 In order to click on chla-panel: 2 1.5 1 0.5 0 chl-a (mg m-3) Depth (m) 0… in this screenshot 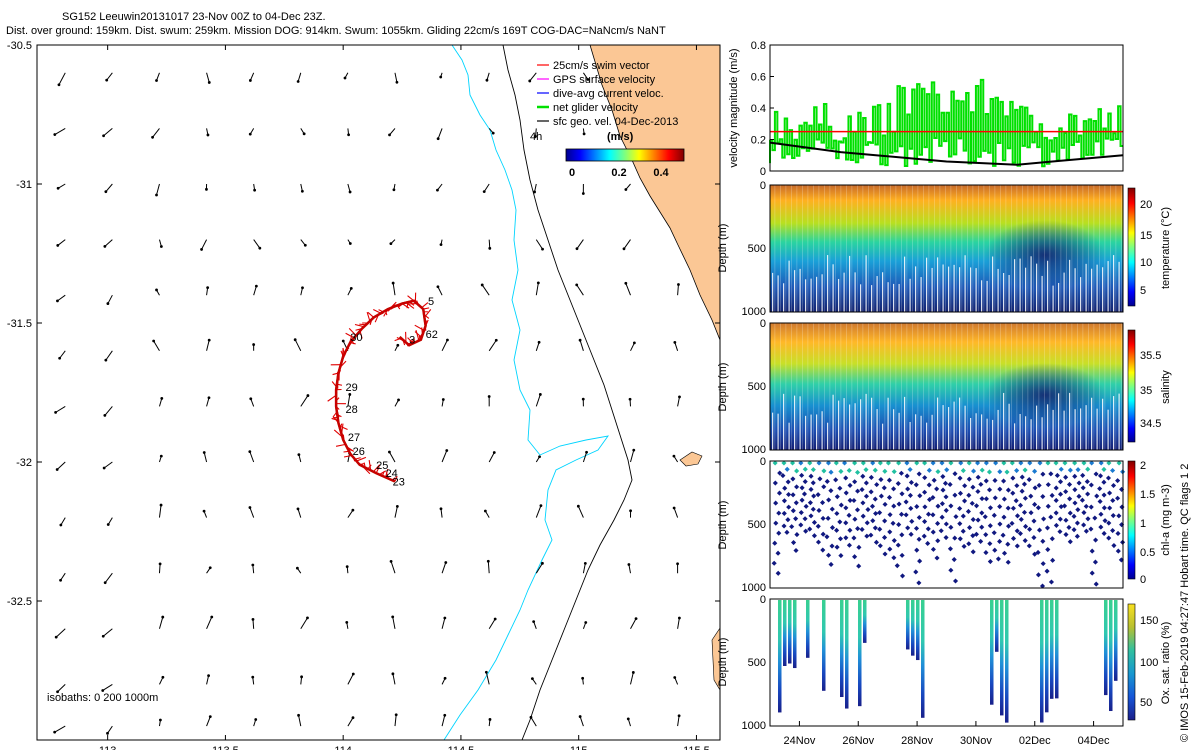, I will do `click(944, 525)`.